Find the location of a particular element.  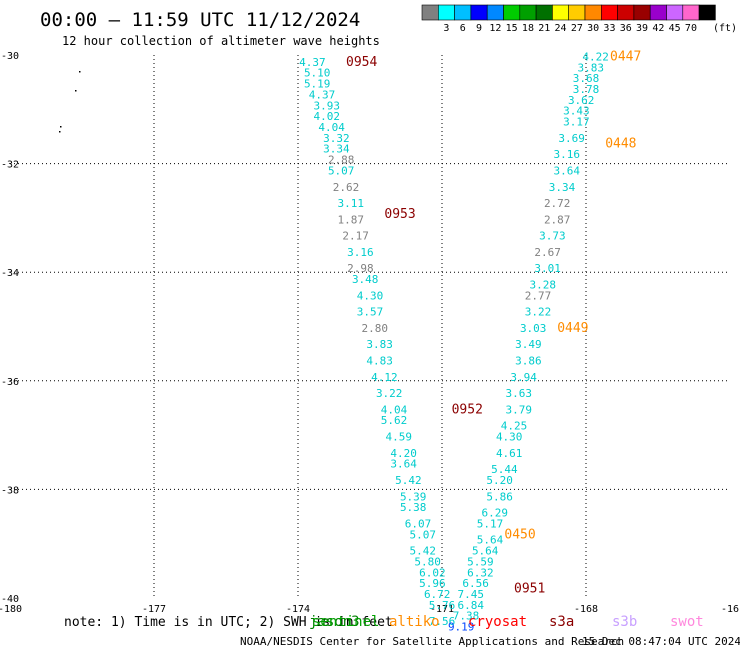

swh-value-label: 5.80 is located at coordinates (427, 561).